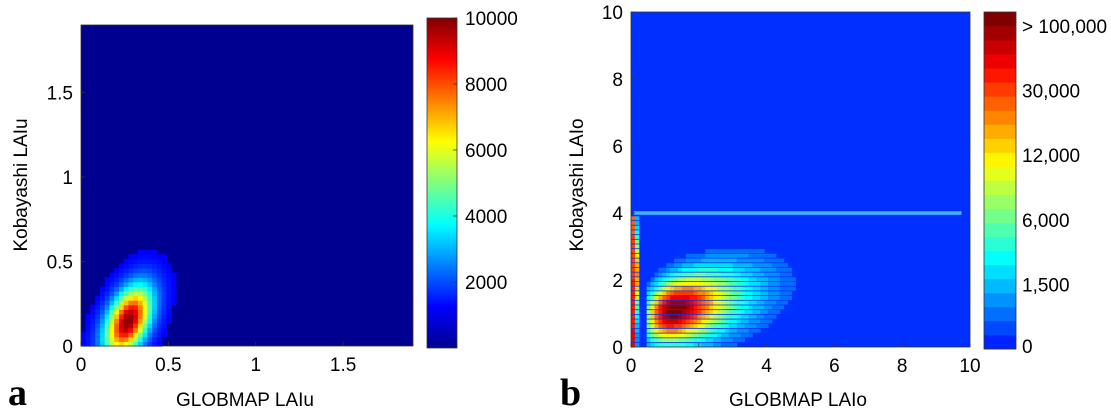 The height and width of the screenshot is (416, 1111). What do you see at coordinates (1000, 159) in the screenshot?
I see `colorbar-segment` at bounding box center [1000, 159].